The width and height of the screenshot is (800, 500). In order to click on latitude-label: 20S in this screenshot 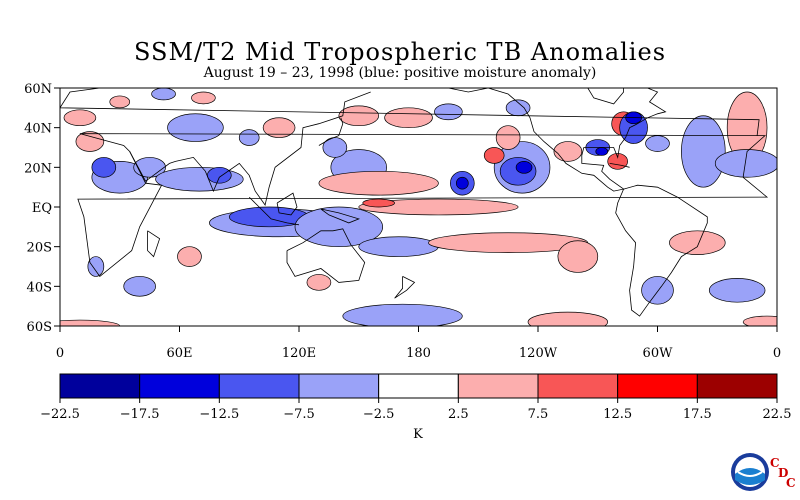, I will do `click(39, 248)`.